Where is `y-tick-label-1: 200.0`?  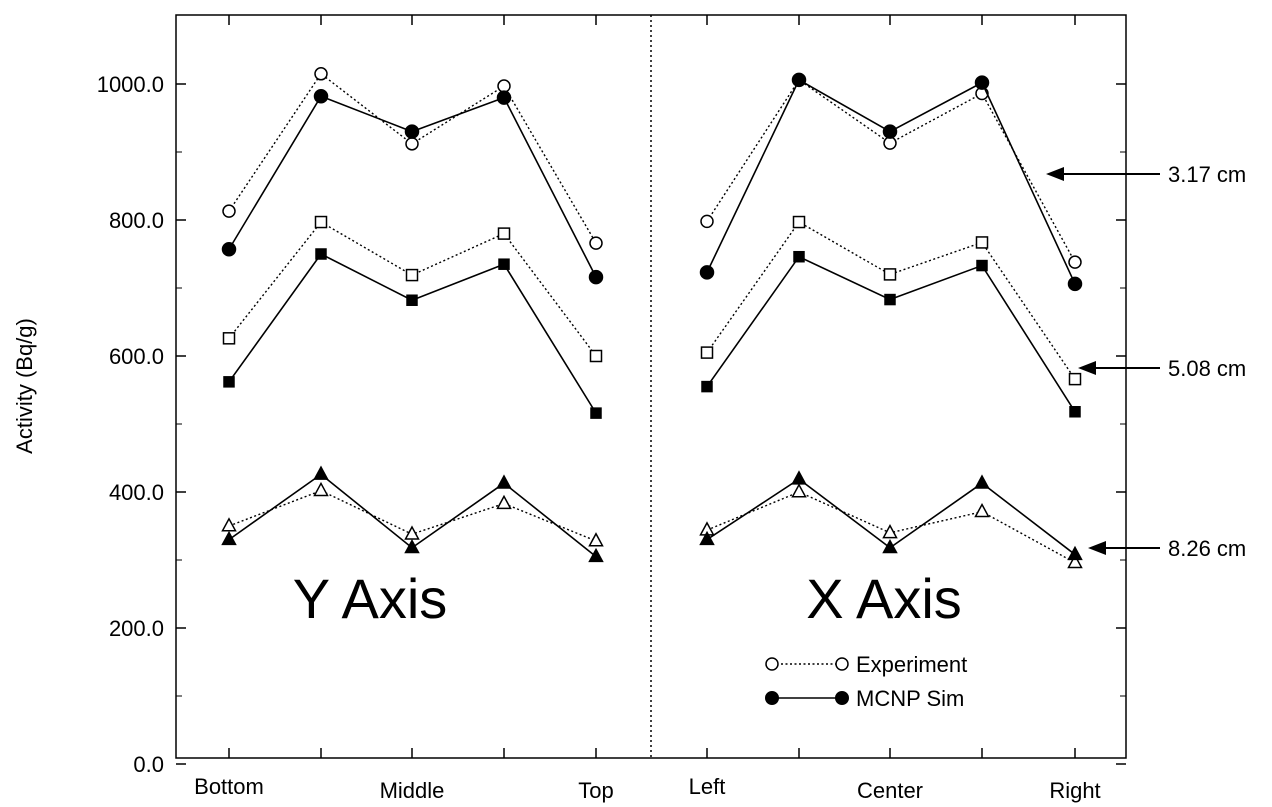 y-tick-label-1: 200.0 is located at coordinates (136, 628).